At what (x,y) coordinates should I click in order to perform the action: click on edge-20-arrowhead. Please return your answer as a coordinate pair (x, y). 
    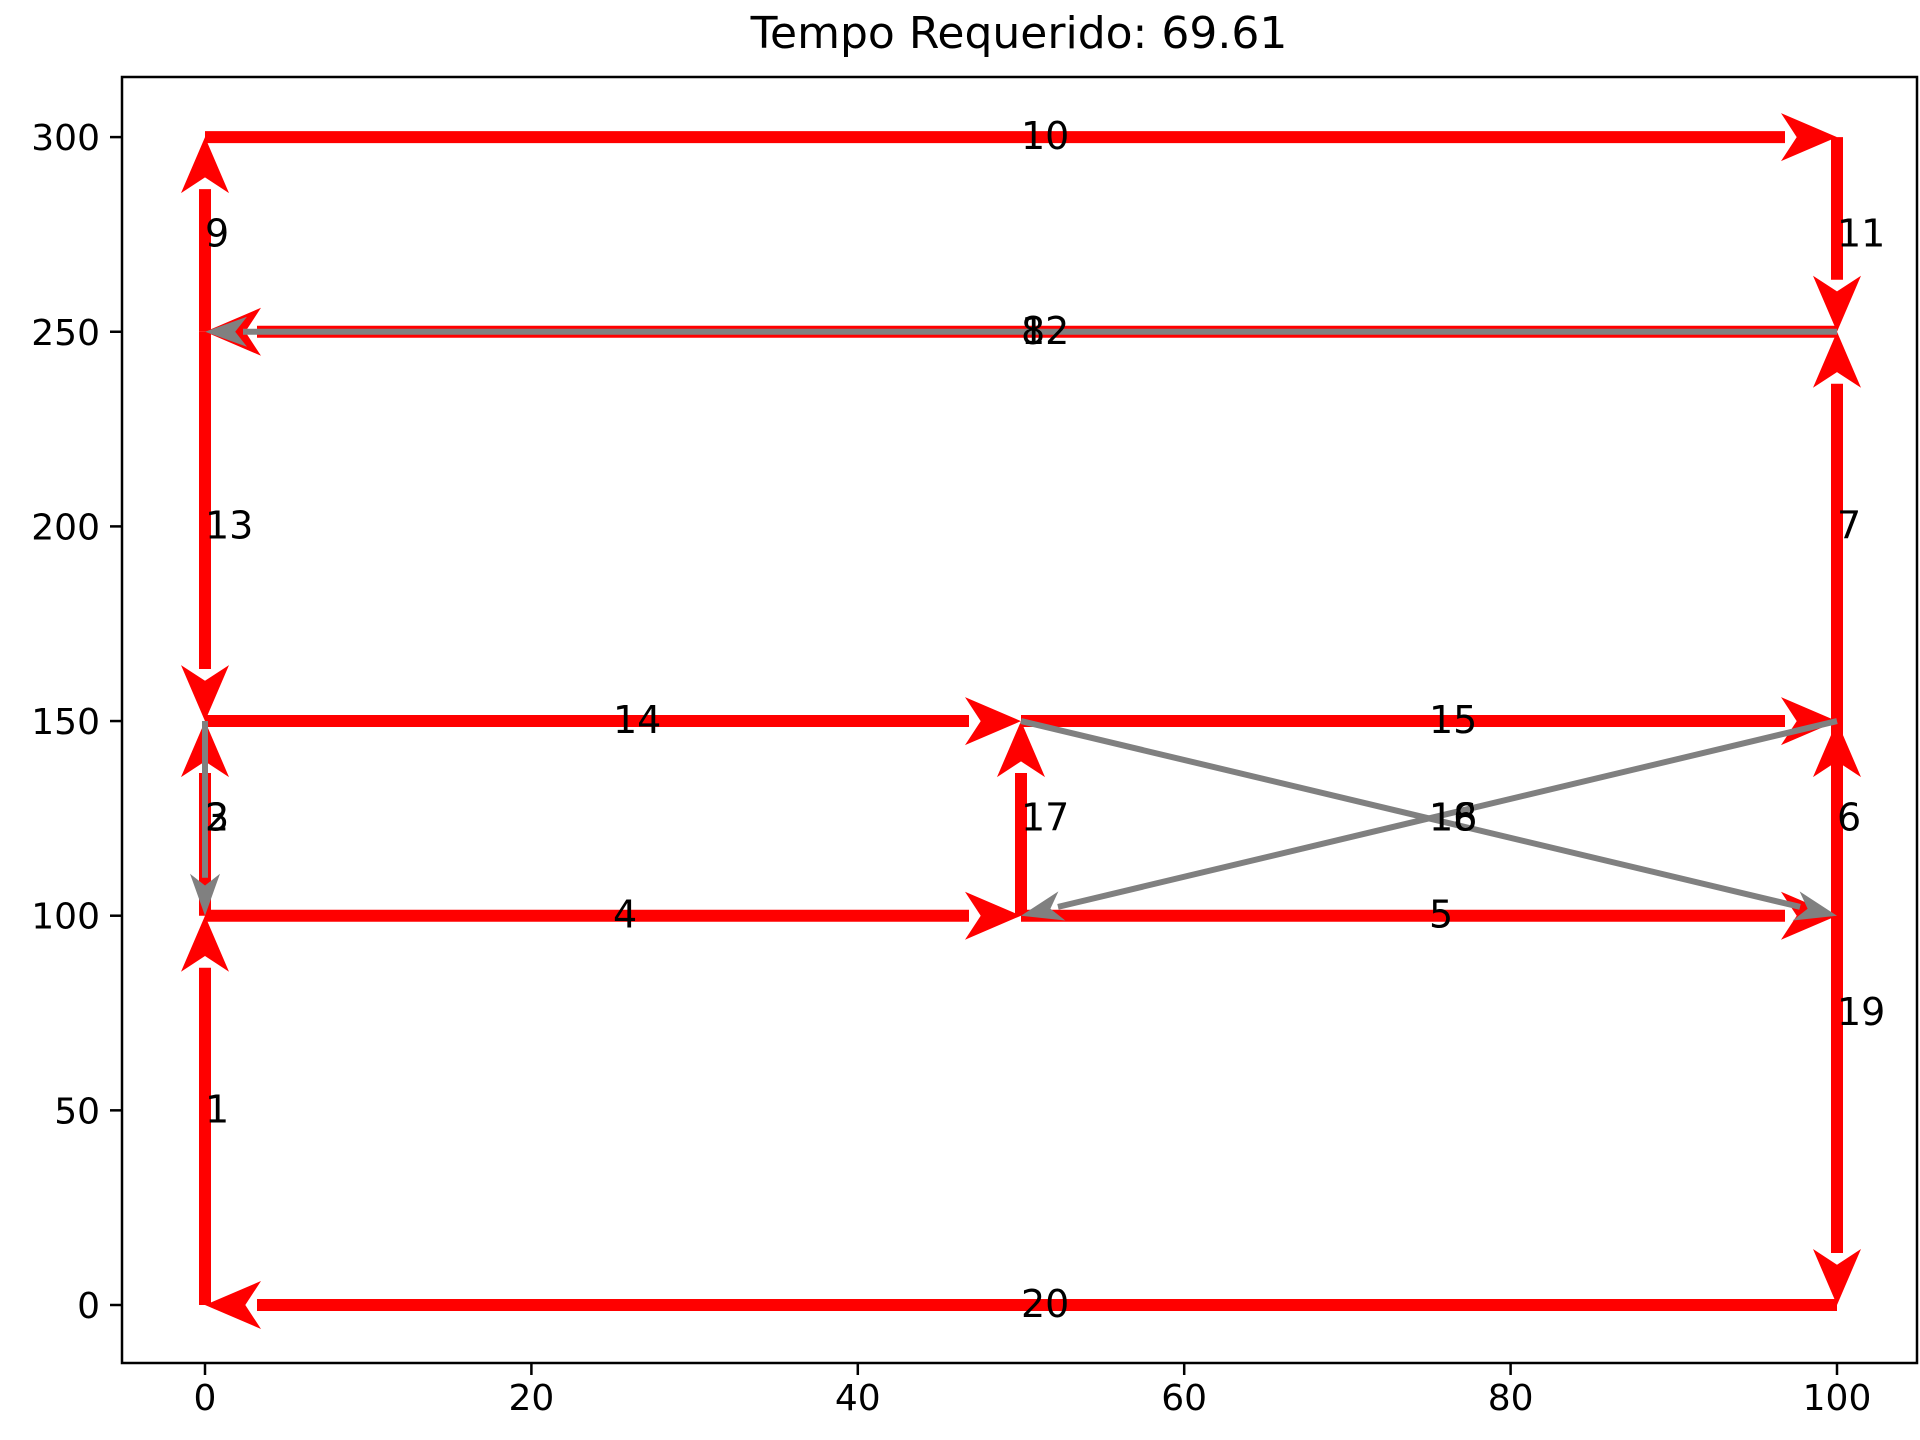
    Looking at the image, I should click on (233, 1305).